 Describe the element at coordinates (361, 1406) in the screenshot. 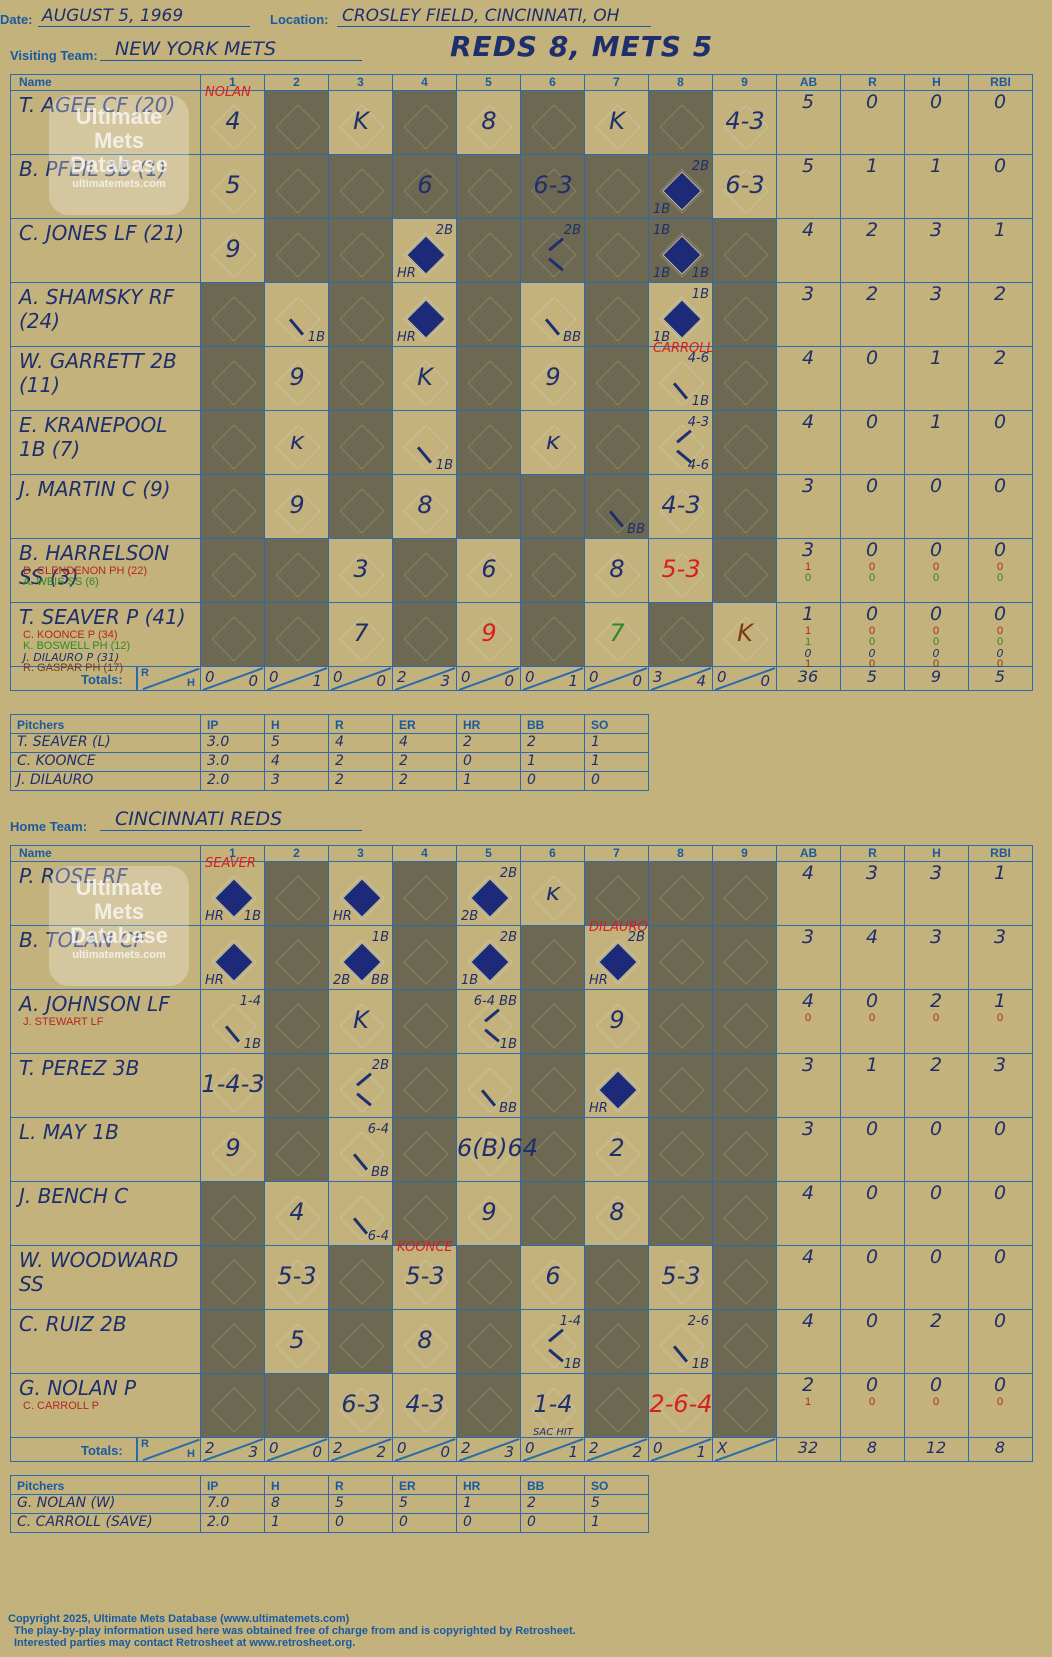

I see `home-play: 6-3` at that location.